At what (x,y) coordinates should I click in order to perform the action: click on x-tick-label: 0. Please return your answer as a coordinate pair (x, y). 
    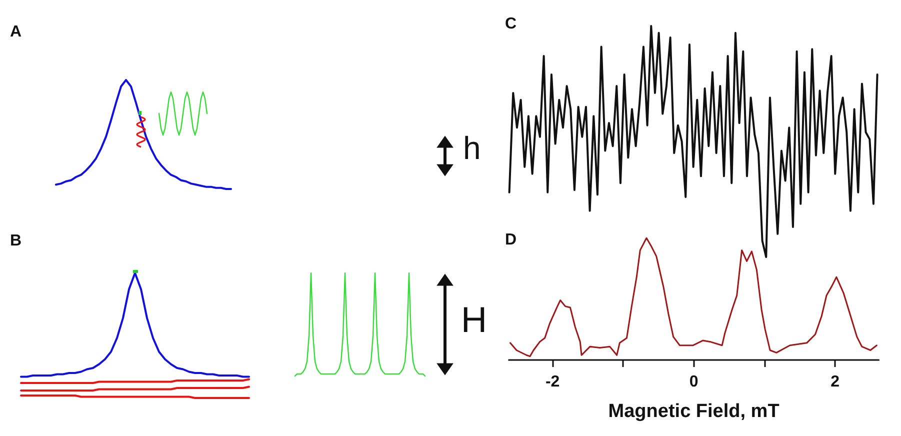
    Looking at the image, I should click on (693, 382).